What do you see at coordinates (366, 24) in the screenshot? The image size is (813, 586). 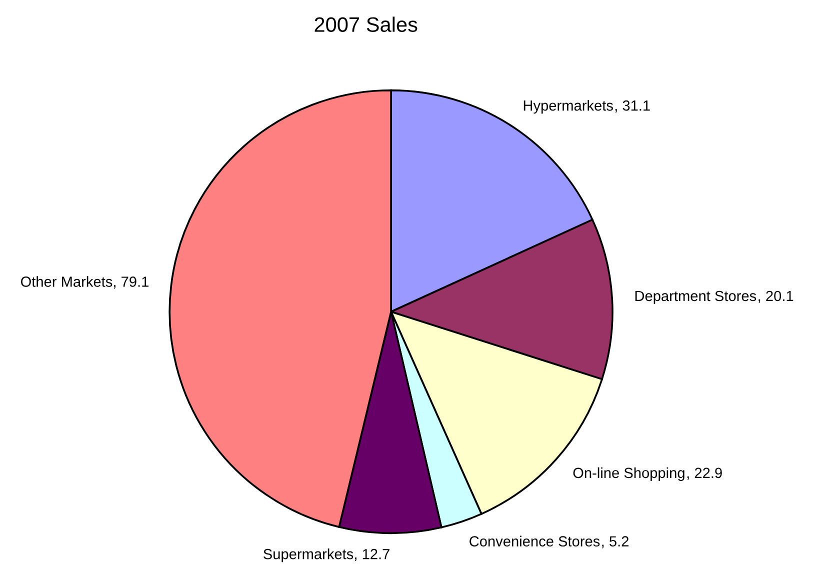 I see `chart-title: 2007 Sales` at bounding box center [366, 24].